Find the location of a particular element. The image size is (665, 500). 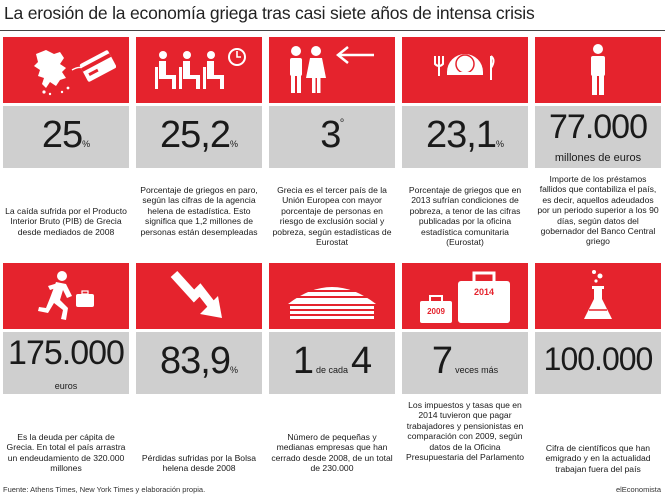

value-panel: 3º is located at coordinates (332, 137).